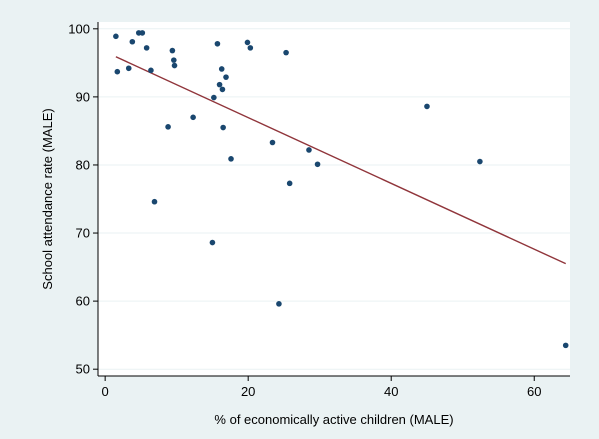  Describe the element at coordinates (333, 419) in the screenshot. I see `x-axis-title: % of economically active children (MALE)` at that location.